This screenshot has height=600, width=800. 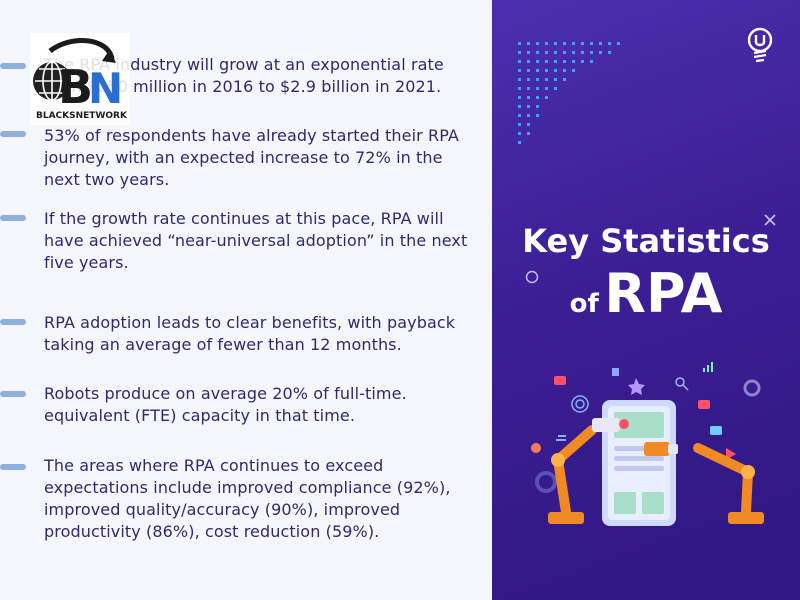 I want to click on sparkle-icon, so click(x=770, y=220).